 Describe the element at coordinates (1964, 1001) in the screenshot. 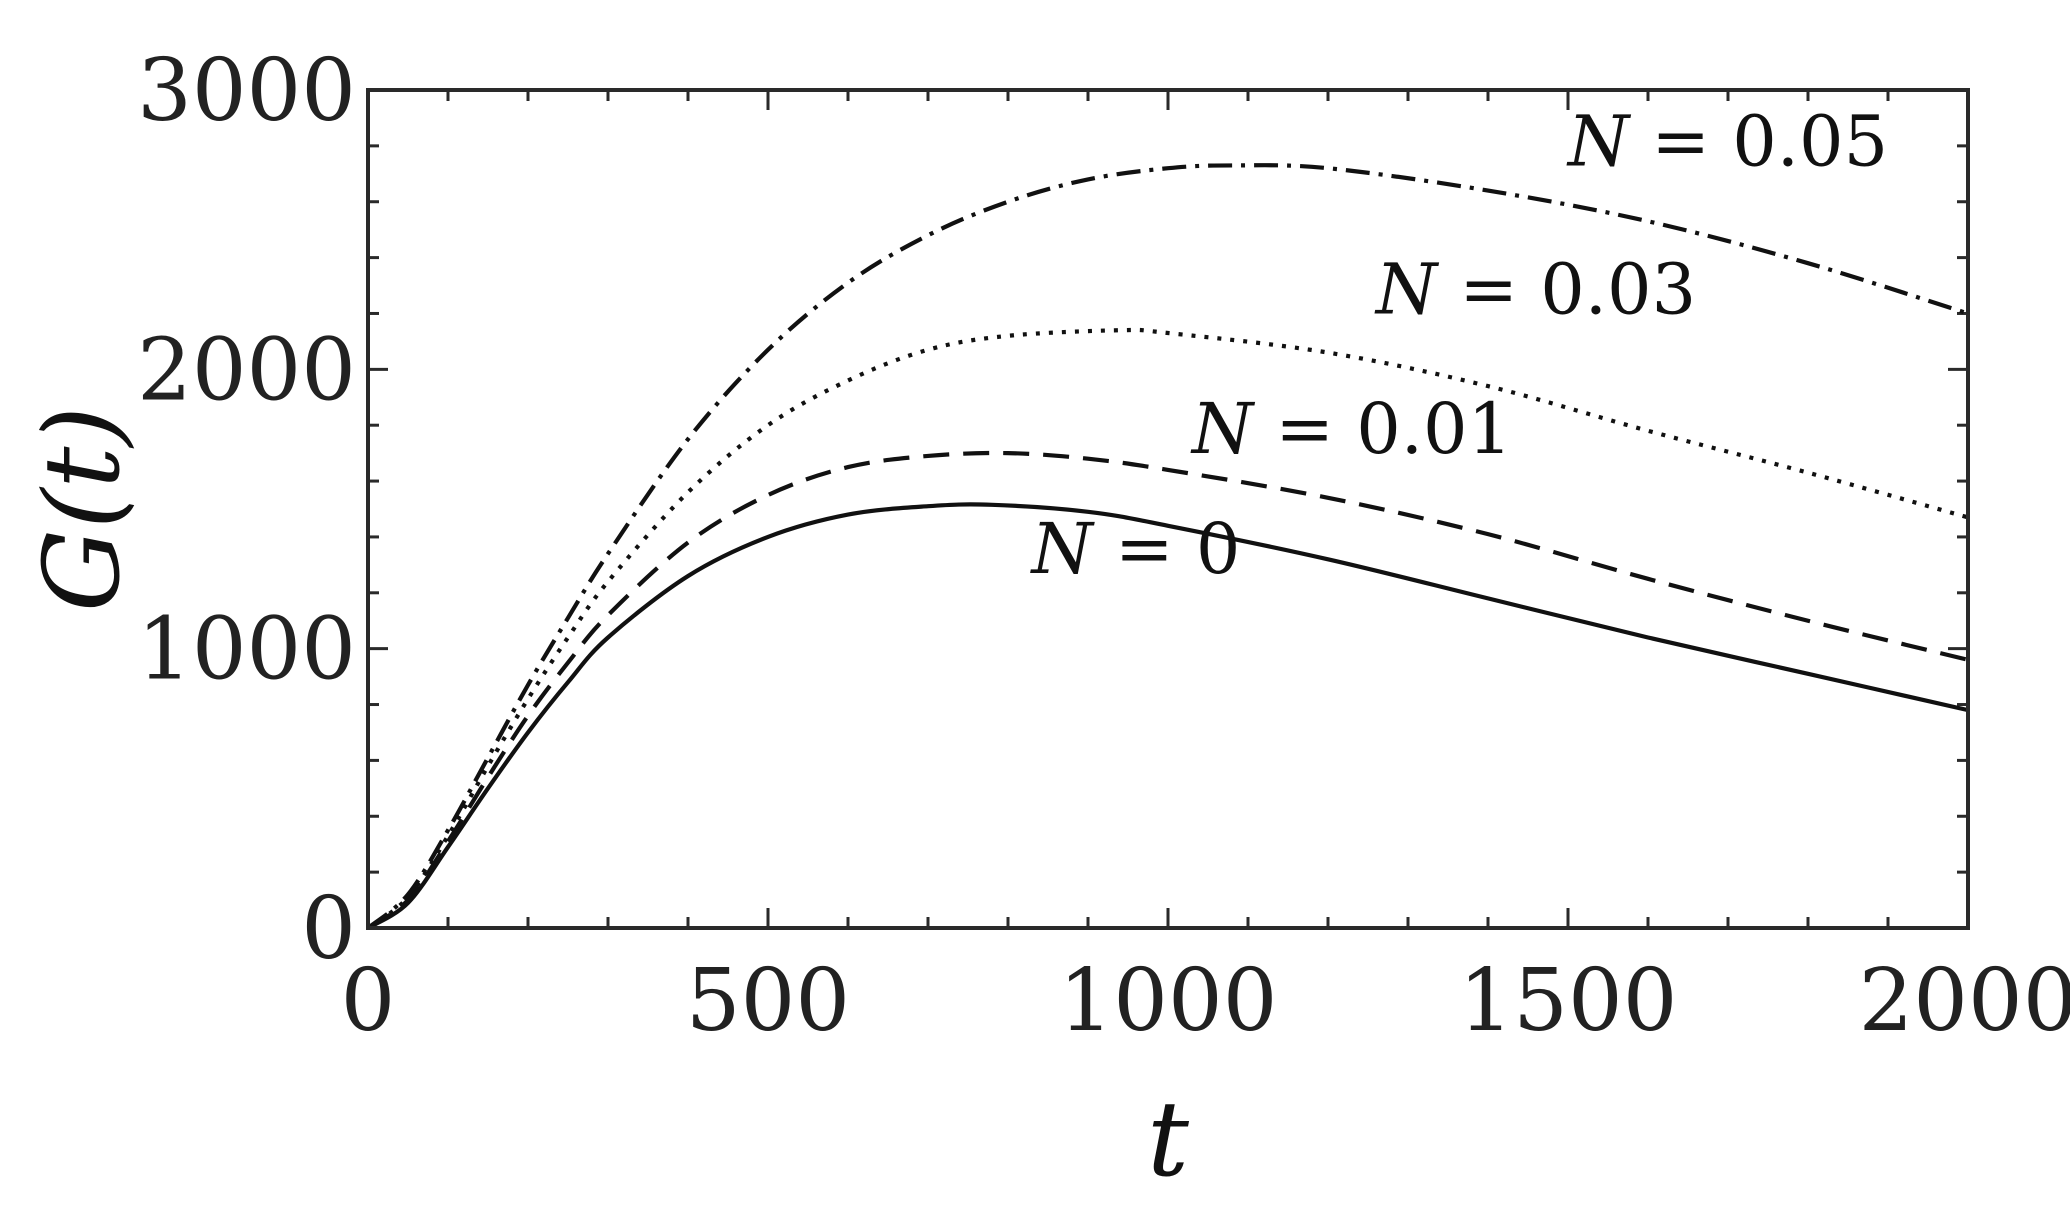

I see `x-tick-label: 2000` at that location.